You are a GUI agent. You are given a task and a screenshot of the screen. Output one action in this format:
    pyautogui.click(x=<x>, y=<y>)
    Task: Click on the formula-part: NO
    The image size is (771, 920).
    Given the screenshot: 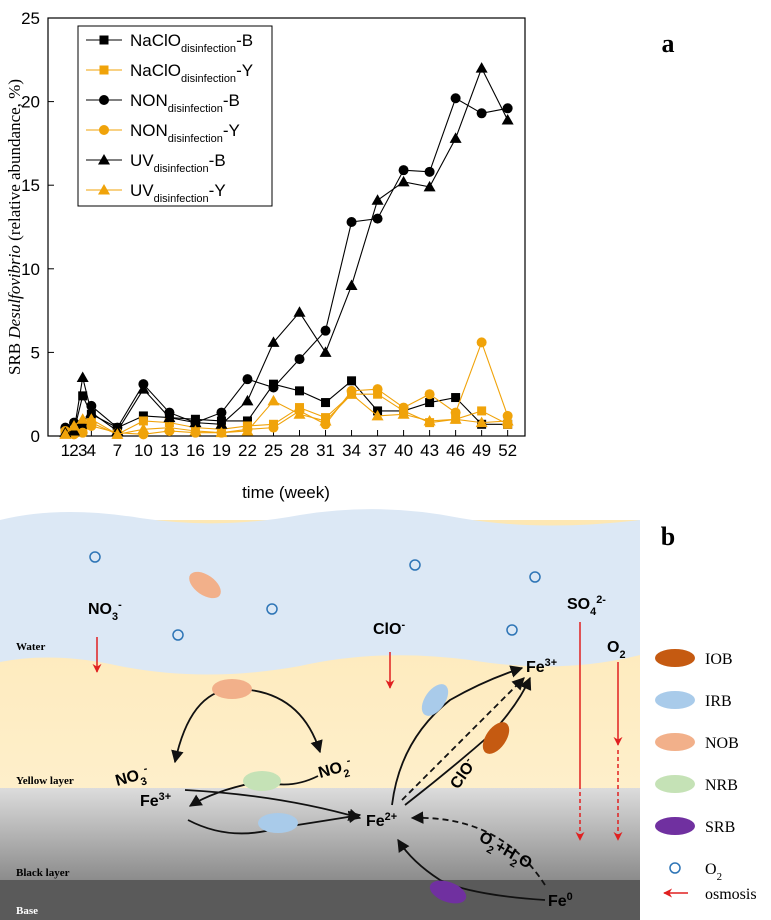 What is the action you would take?
    pyautogui.click(x=128, y=778)
    